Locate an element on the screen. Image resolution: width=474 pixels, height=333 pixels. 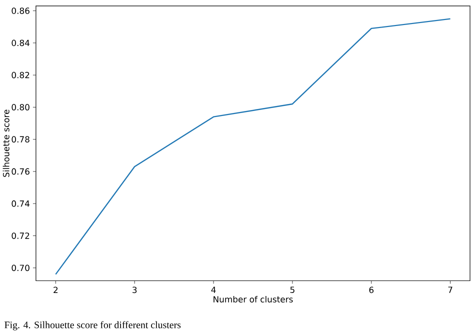
x-tick-label: 5 is located at coordinates (292, 290).